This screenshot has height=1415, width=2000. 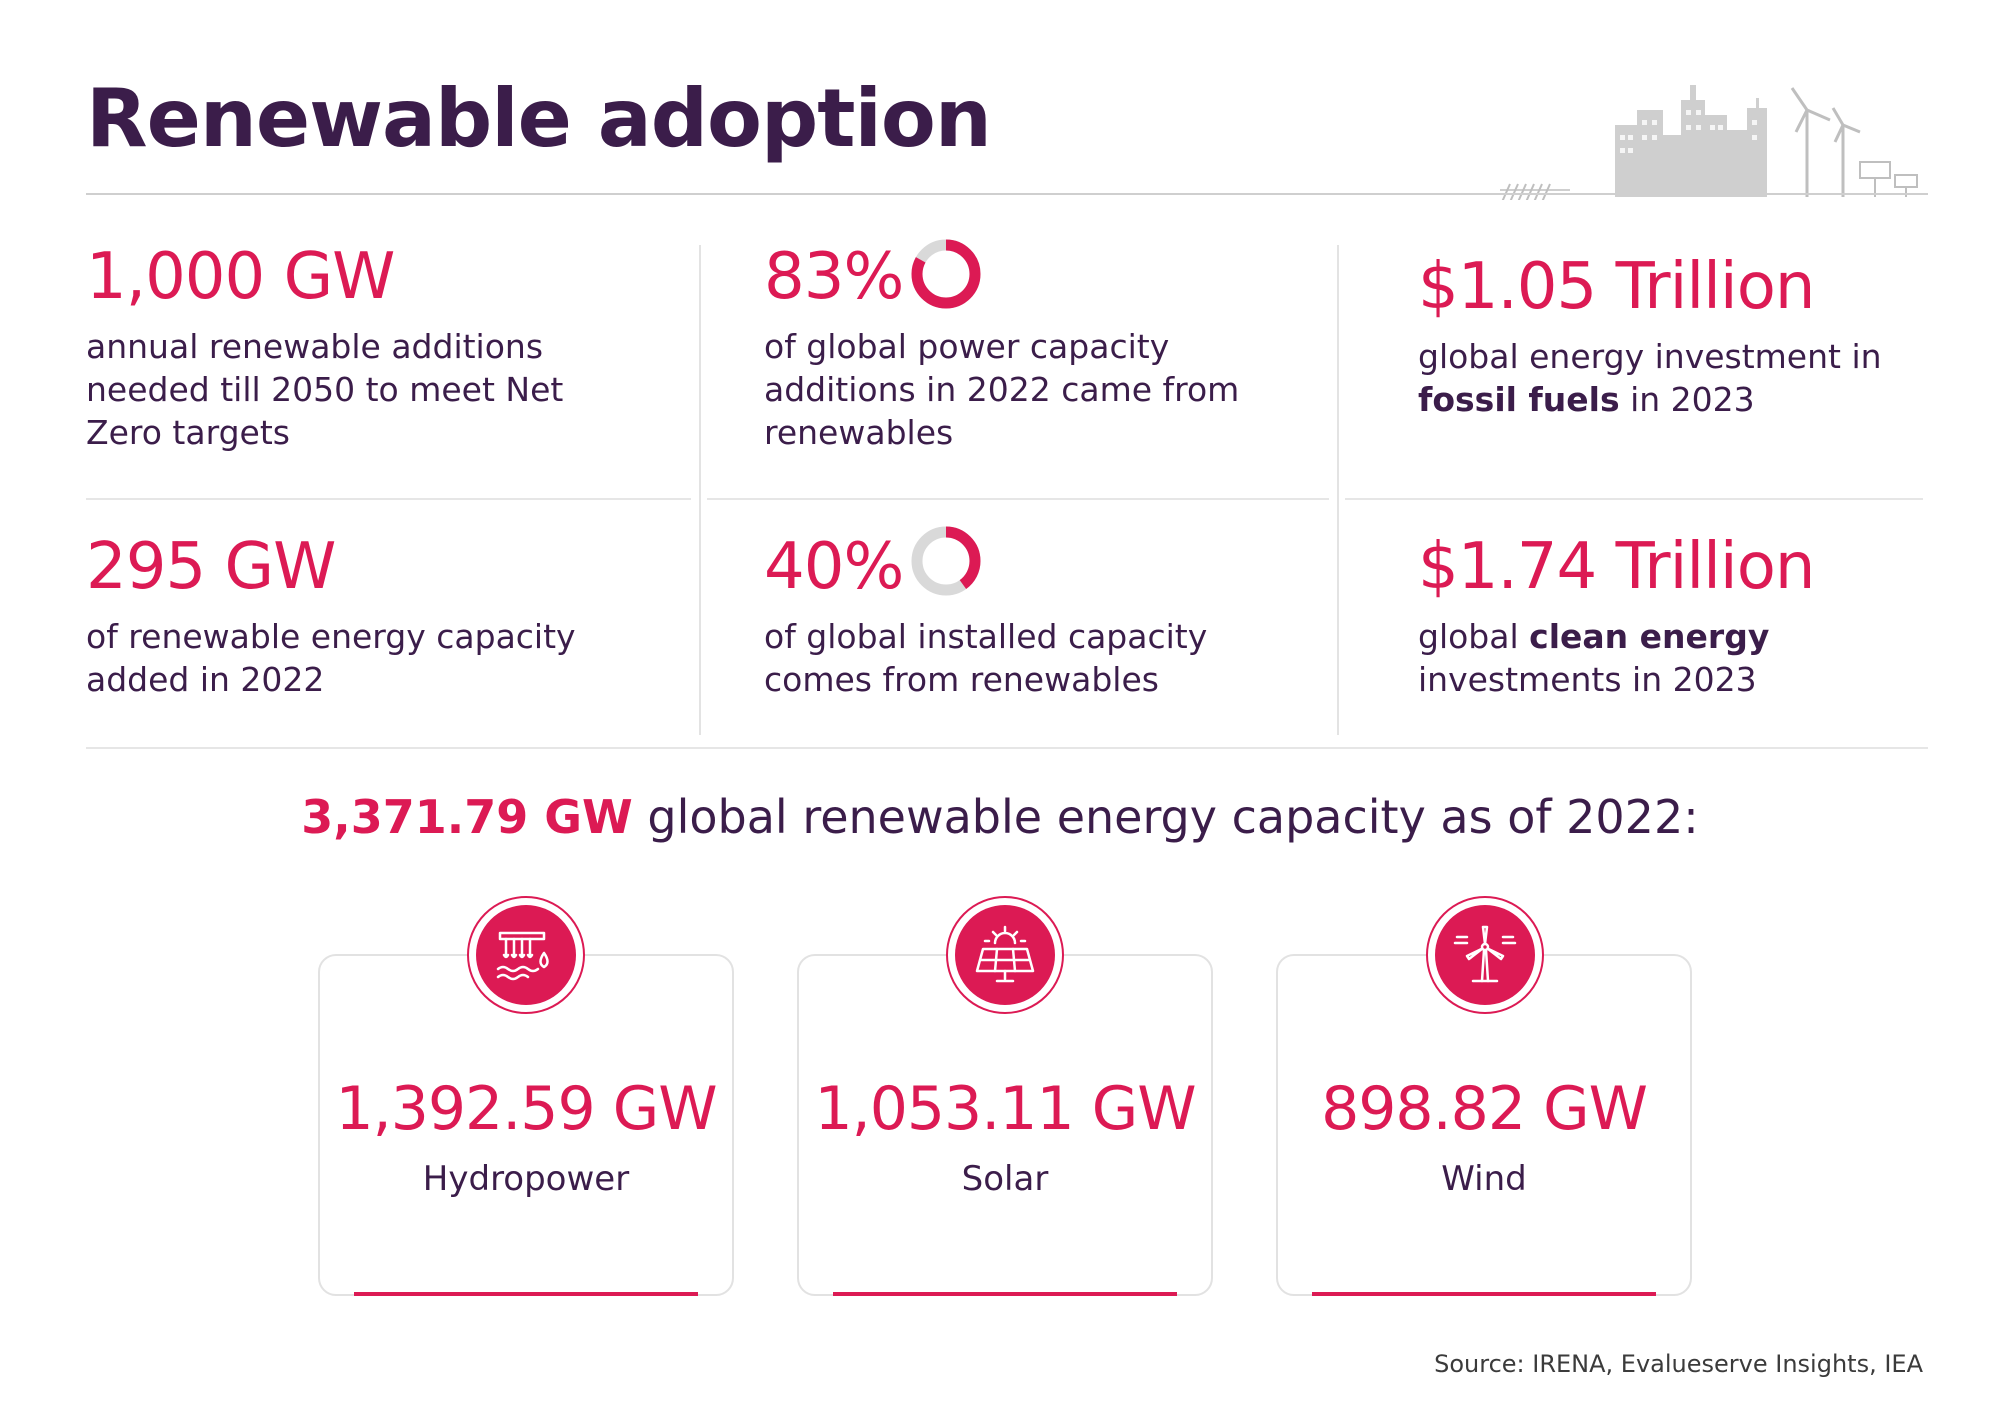 What do you see at coordinates (1007, 748) in the screenshot?
I see `stats-bottom-divider` at bounding box center [1007, 748].